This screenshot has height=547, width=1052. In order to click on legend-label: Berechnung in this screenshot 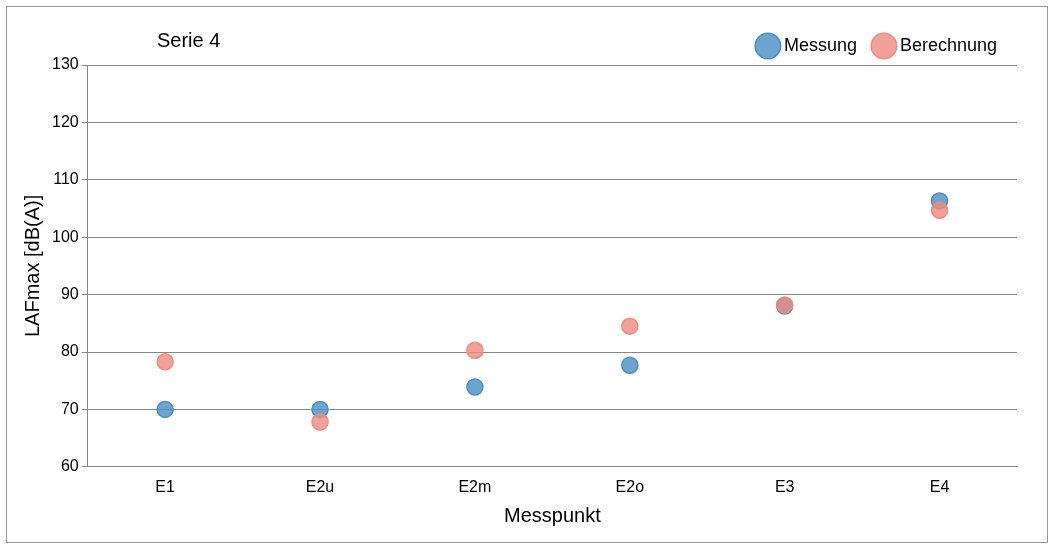, I will do `click(948, 44)`.